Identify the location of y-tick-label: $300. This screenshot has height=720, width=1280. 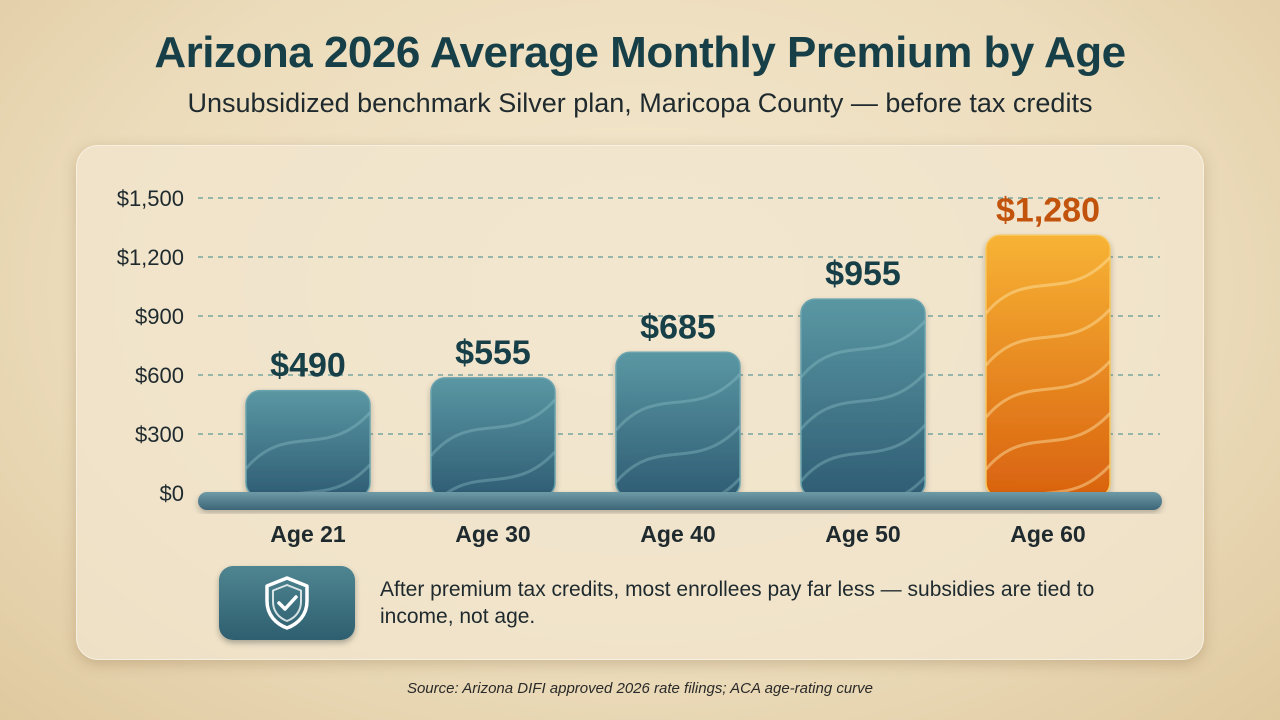
(159, 434).